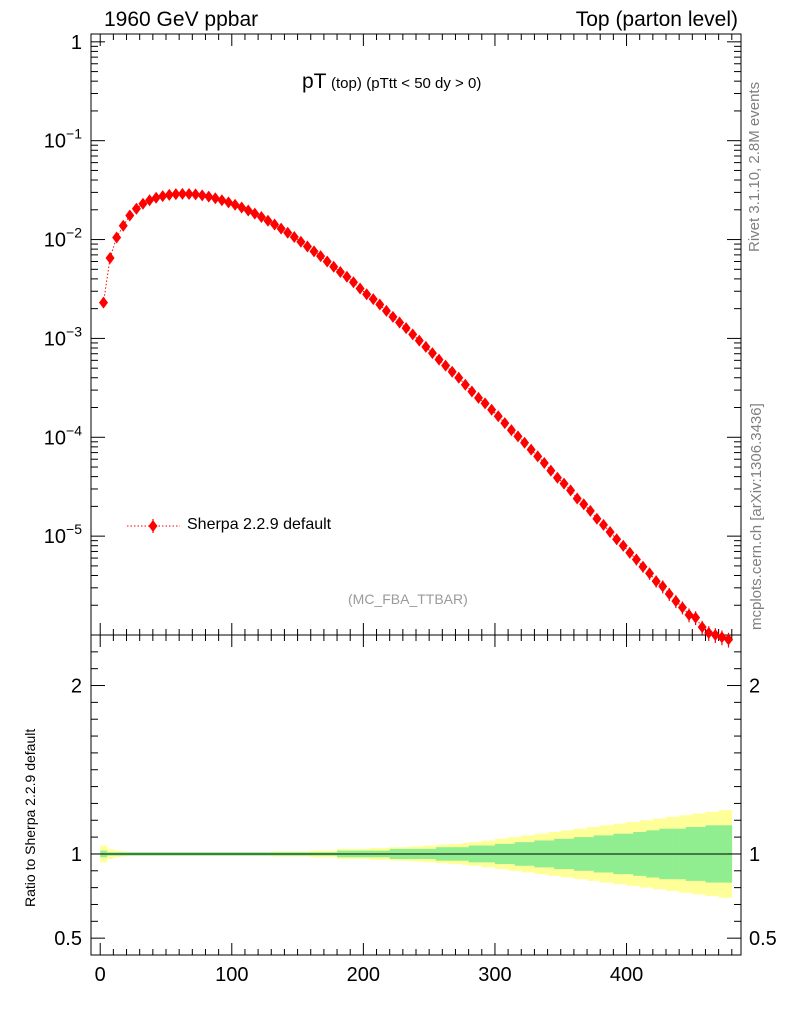 This screenshot has width=786, height=1024. Describe the element at coordinates (363, 975) in the screenshot. I see `x-tick-label: 200` at that location.